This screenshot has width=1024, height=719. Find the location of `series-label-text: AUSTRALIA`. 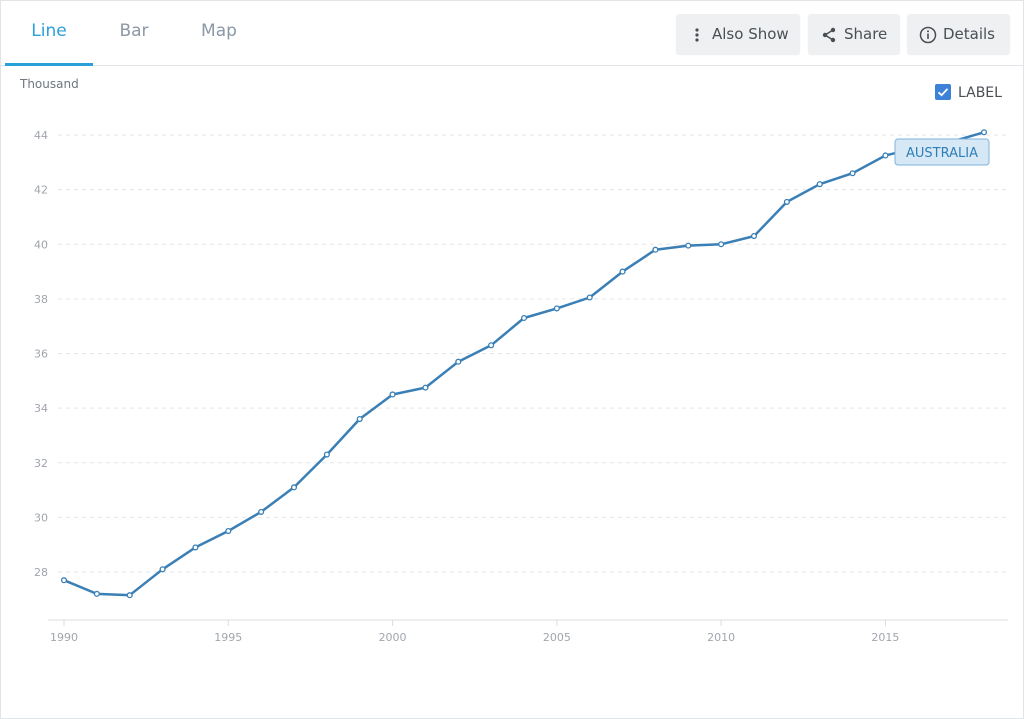

series-label-text: AUSTRALIA is located at coordinates (942, 153).